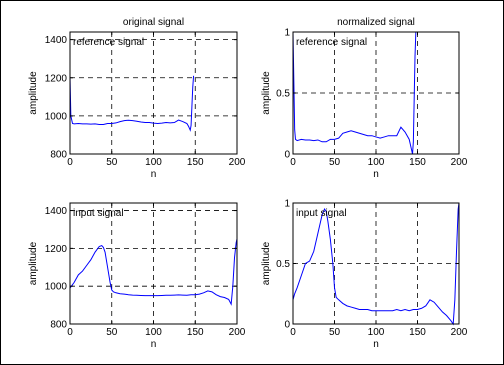 This screenshot has width=504, height=365. What do you see at coordinates (153, 22) in the screenshot?
I see `subplot-title: original signal` at bounding box center [153, 22].